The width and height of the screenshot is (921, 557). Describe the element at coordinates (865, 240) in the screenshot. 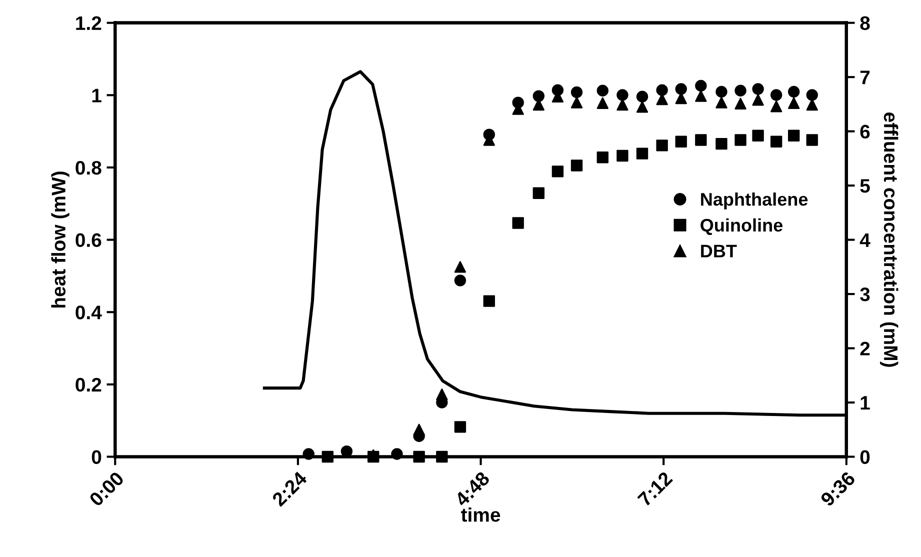

I see `y2-tick-label: 4` at that location.